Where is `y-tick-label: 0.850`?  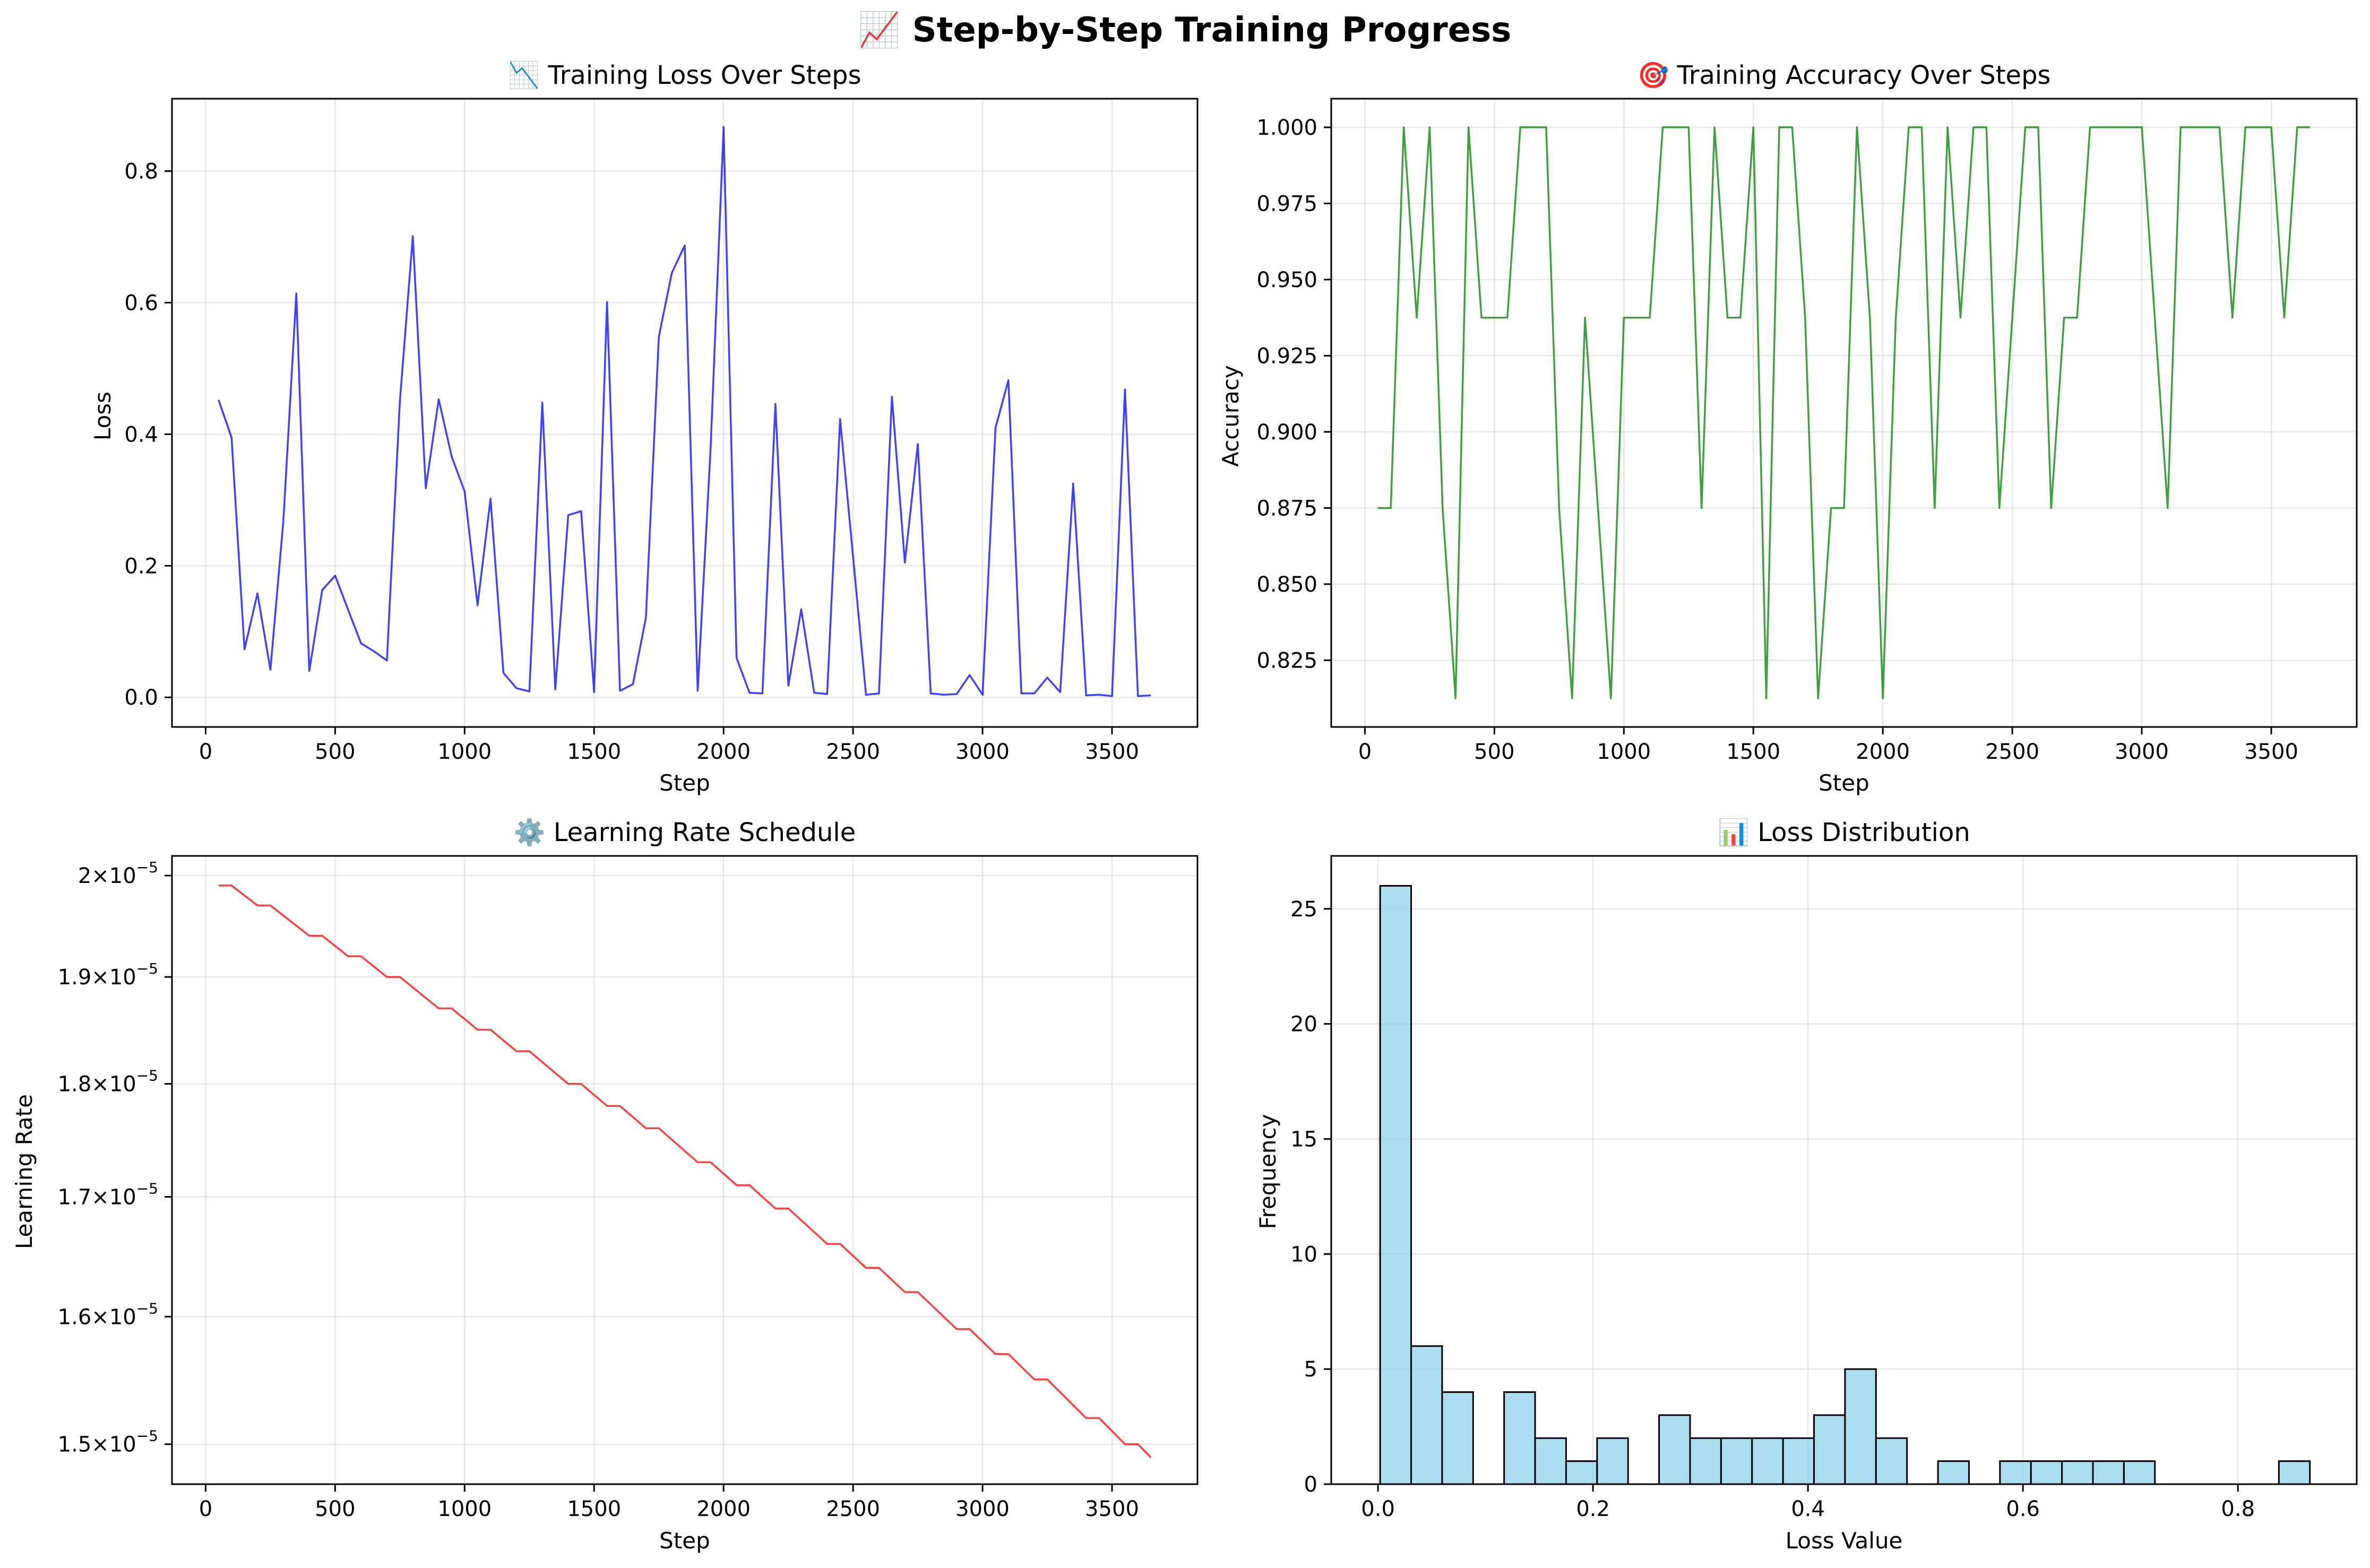 y-tick-label: 0.850 is located at coordinates (1286, 585).